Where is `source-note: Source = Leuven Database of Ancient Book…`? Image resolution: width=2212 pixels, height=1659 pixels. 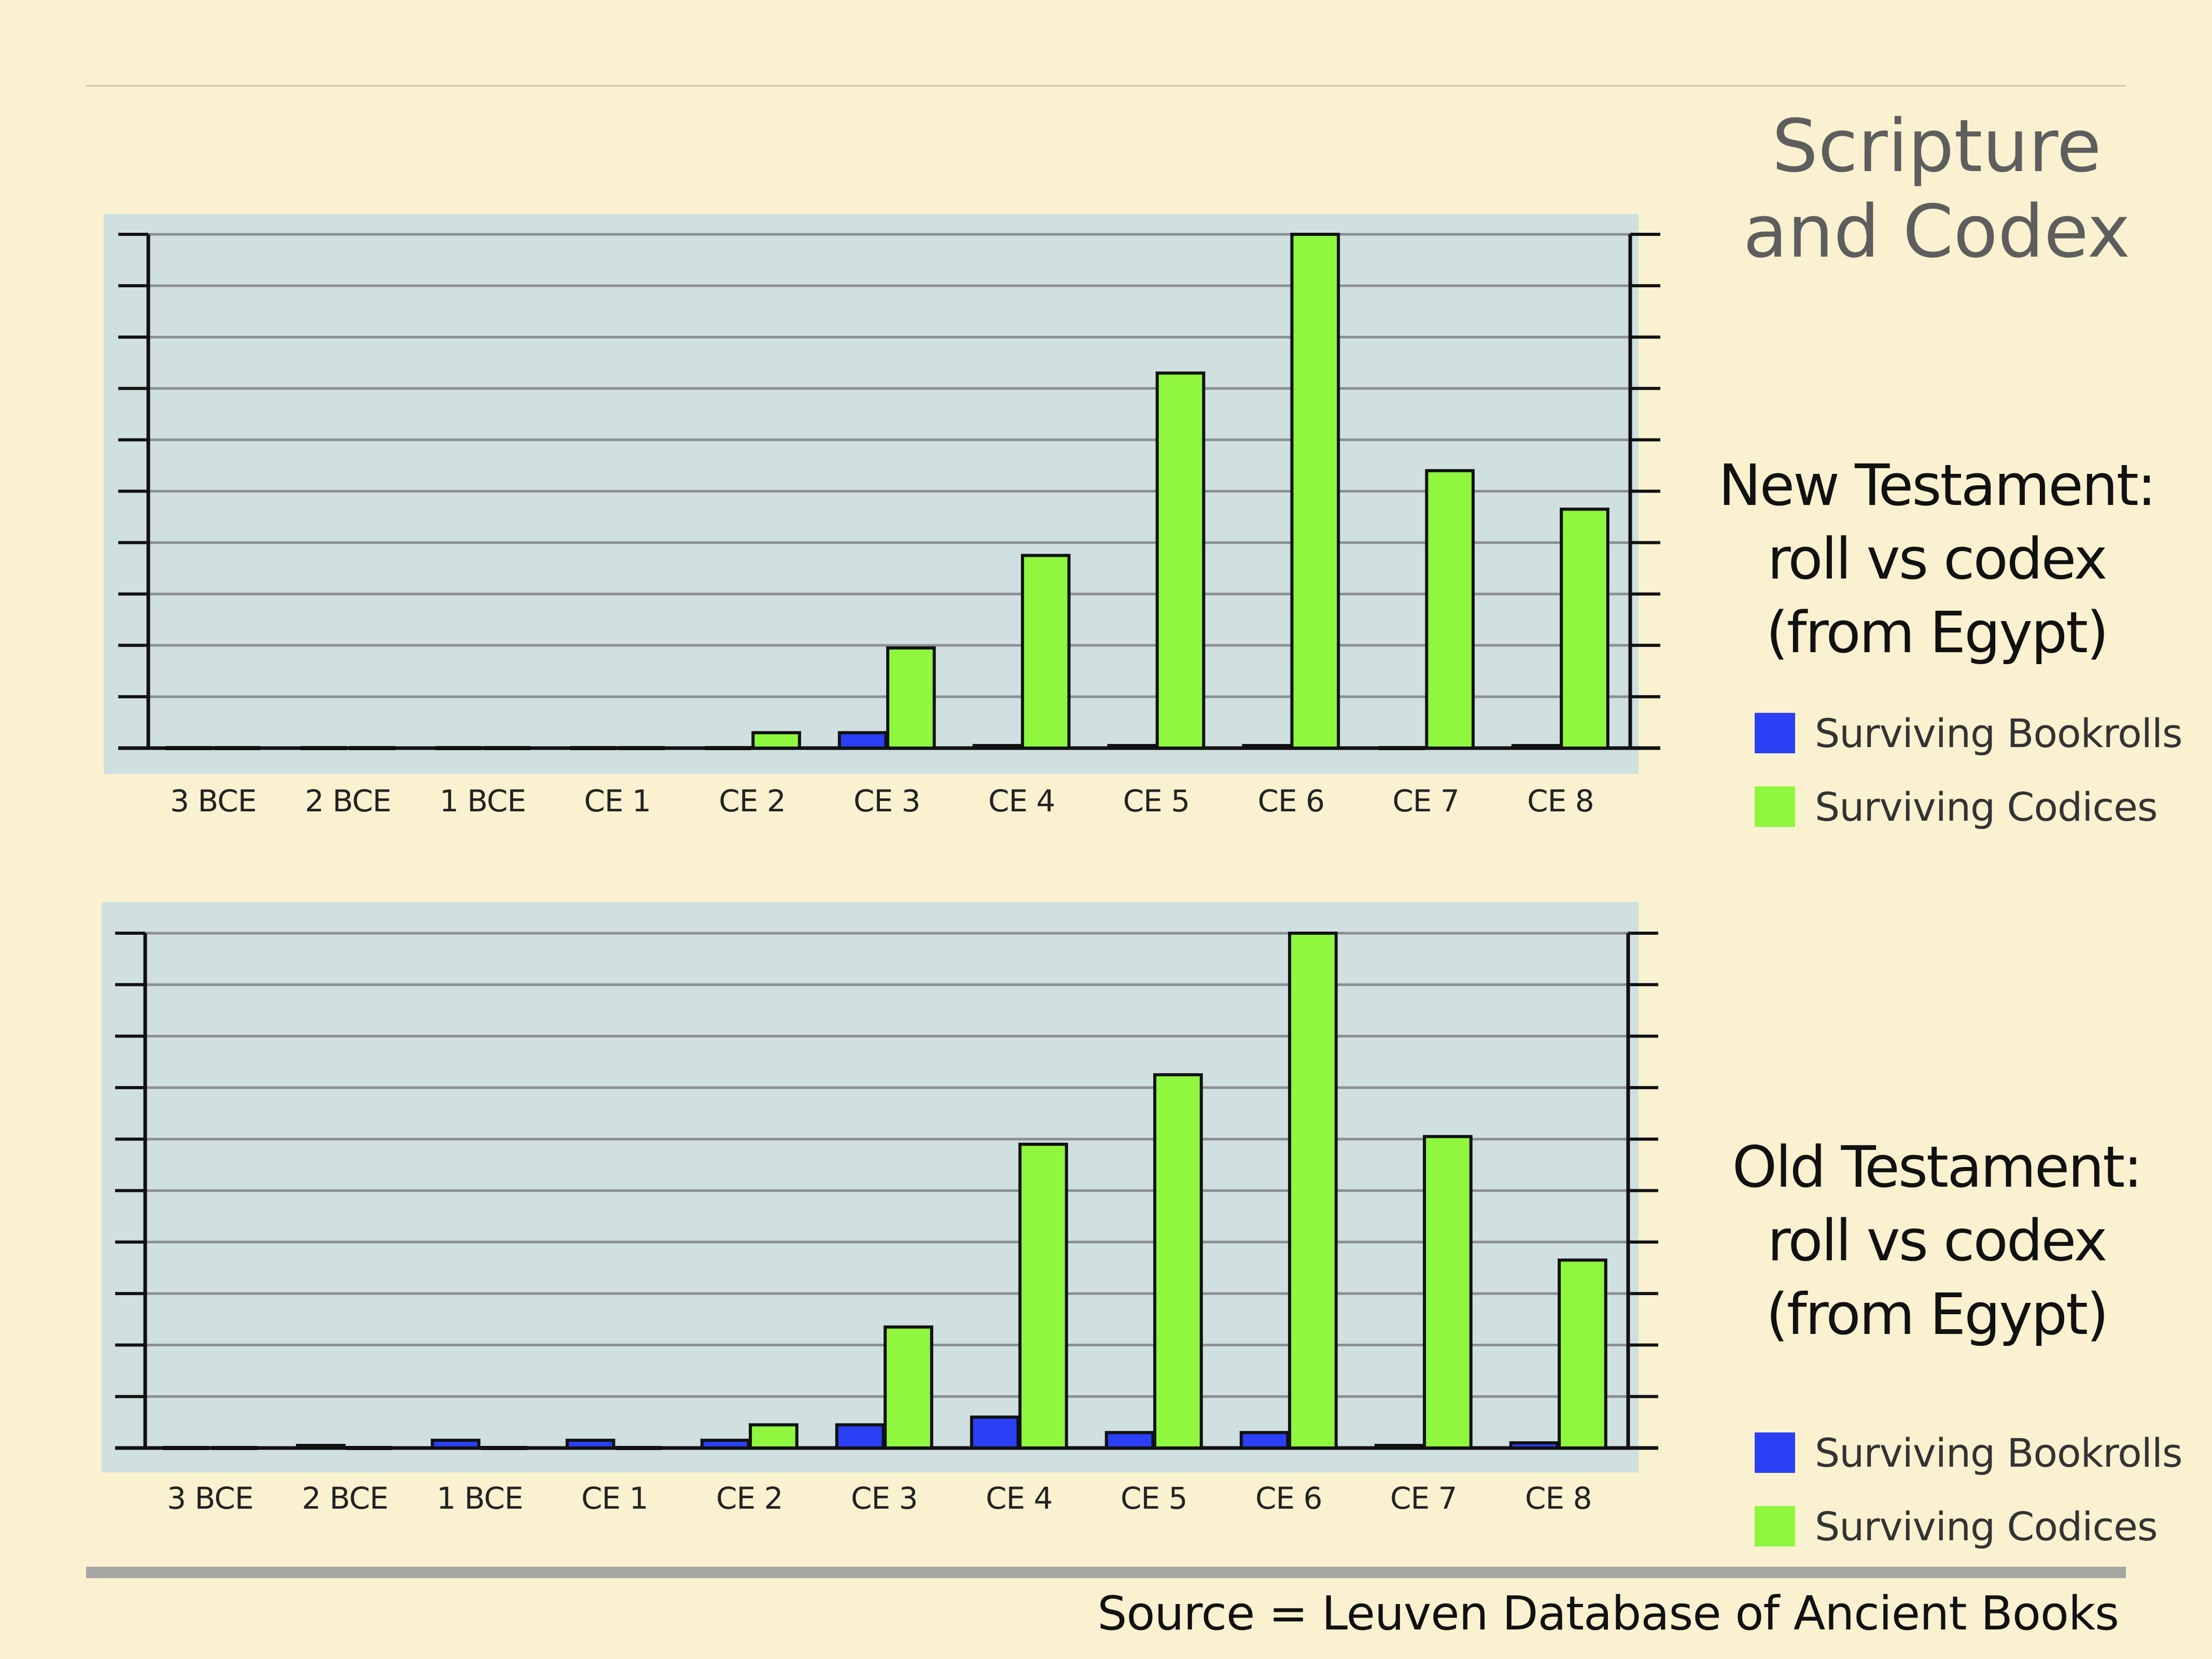
source-note: Source = Leuven Database of Ancient Book… is located at coordinates (1608, 1613).